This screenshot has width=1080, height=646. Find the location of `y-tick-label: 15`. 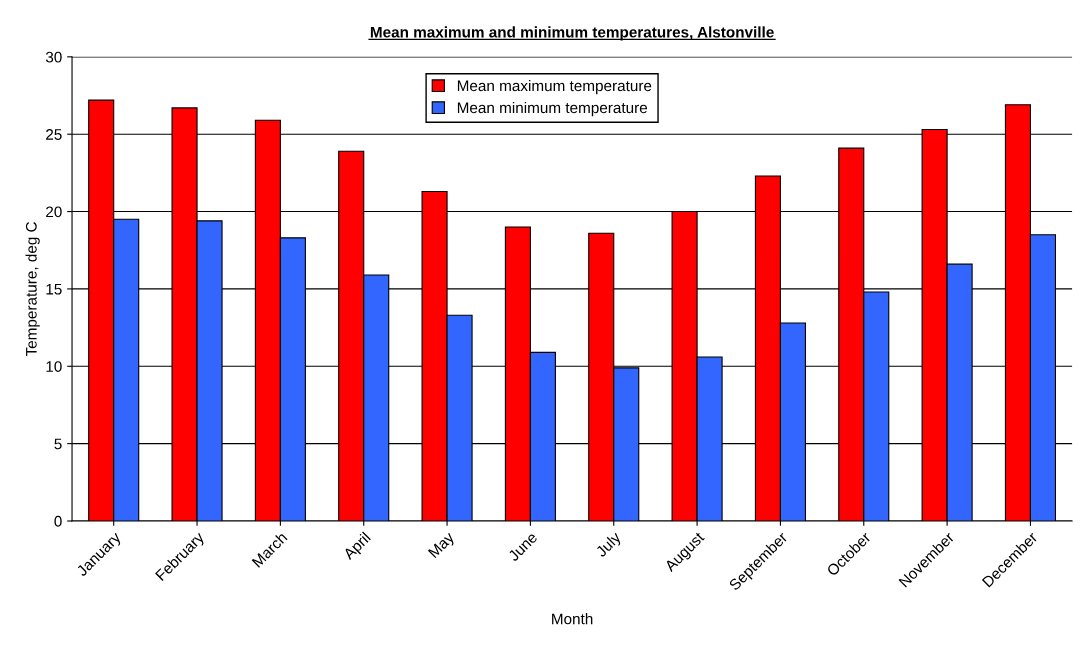

y-tick-label: 15 is located at coordinates (54, 289).